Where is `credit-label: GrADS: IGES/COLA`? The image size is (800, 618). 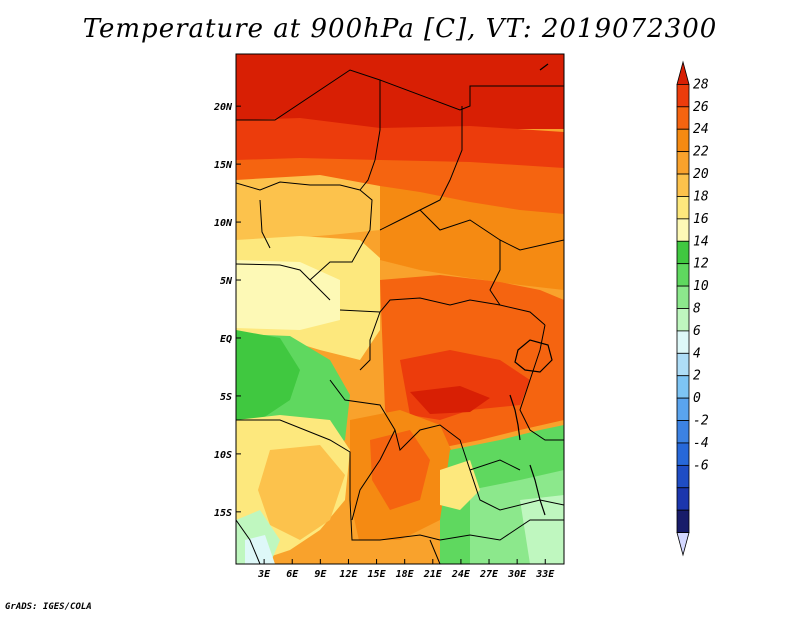 credit-label: GrADS: IGES/COLA is located at coordinates (48, 607).